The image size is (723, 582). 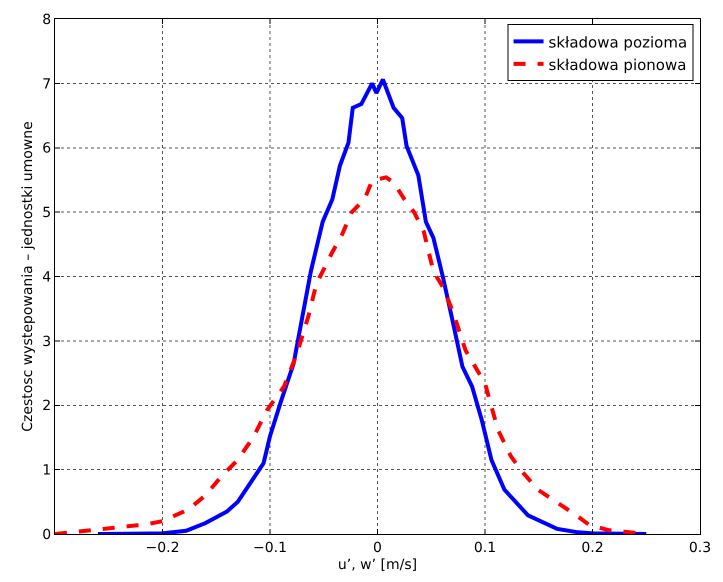 I want to click on y-tick-label: 1, so click(x=47, y=470).